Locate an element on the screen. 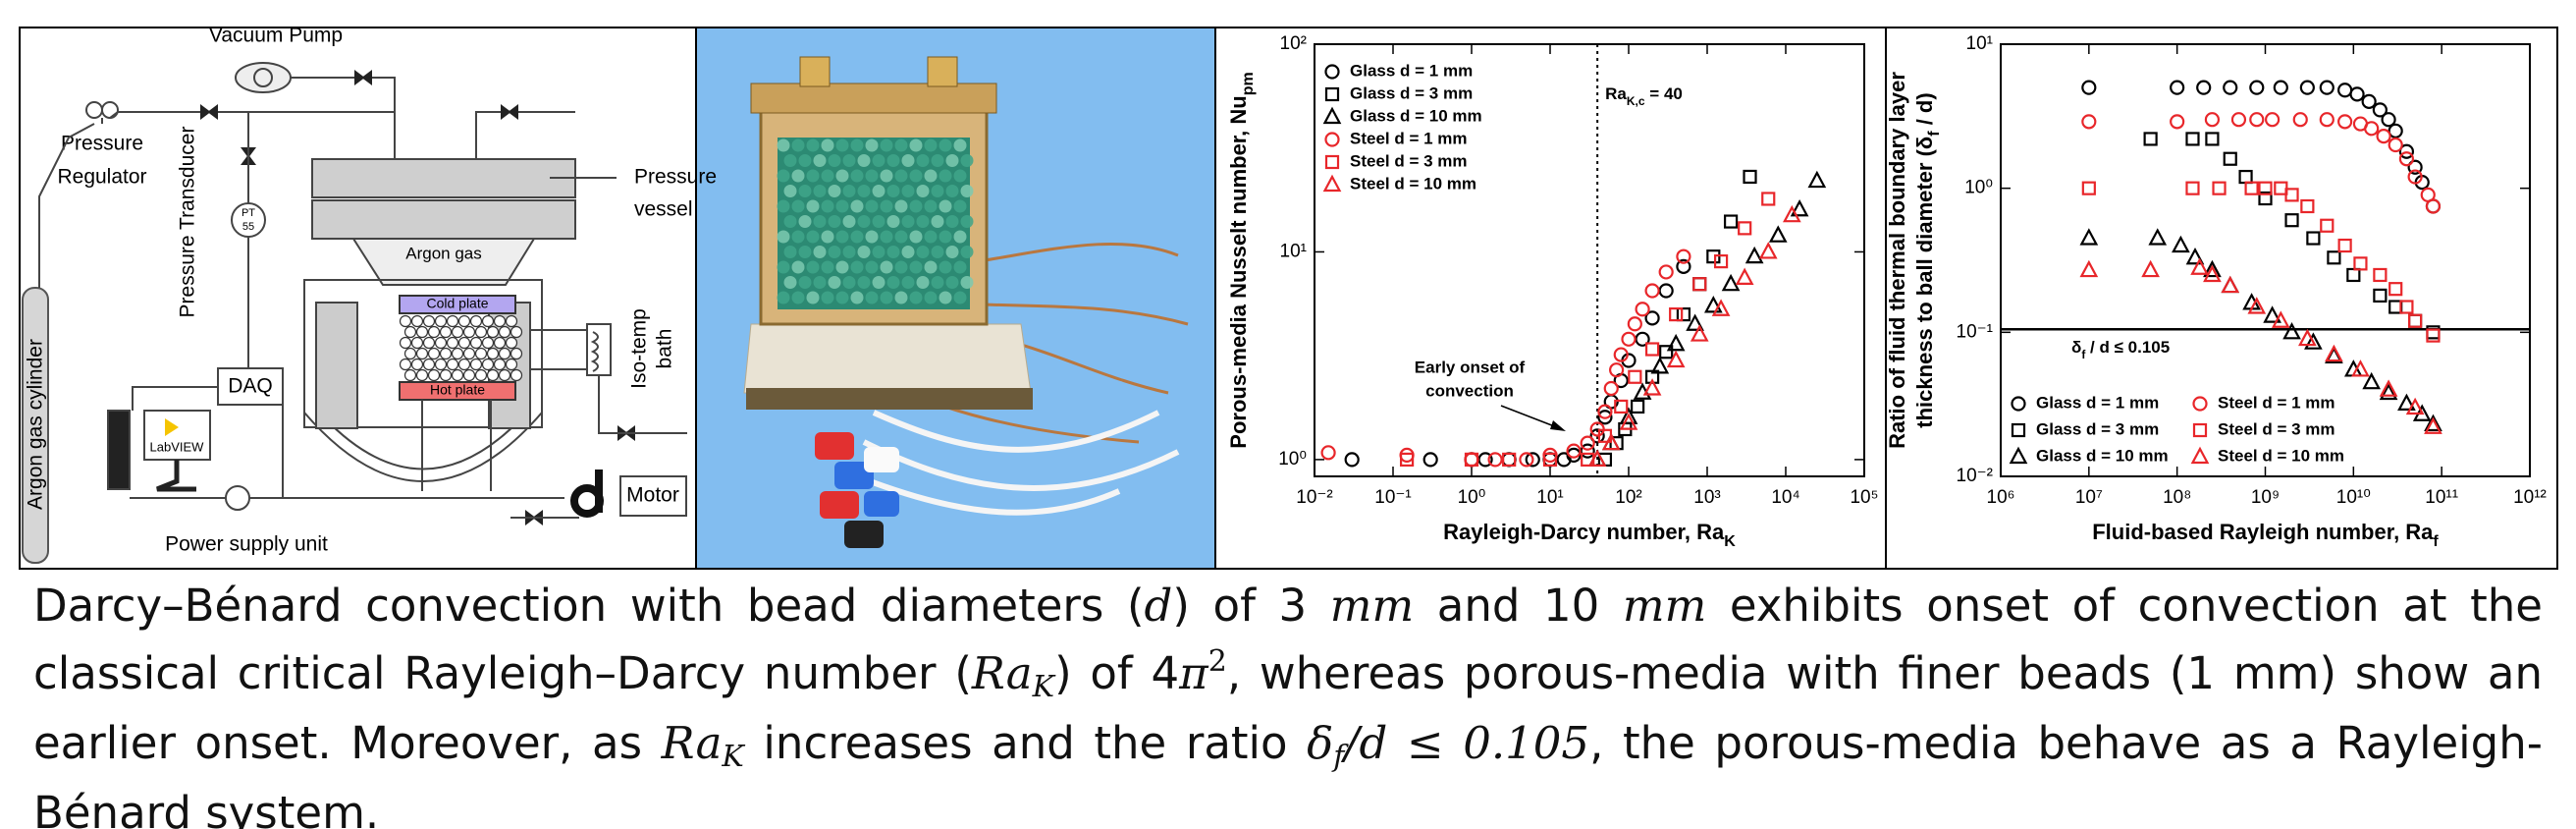 This screenshot has width=2576, height=829. thermocouple-plugs is located at coordinates (854, 475).